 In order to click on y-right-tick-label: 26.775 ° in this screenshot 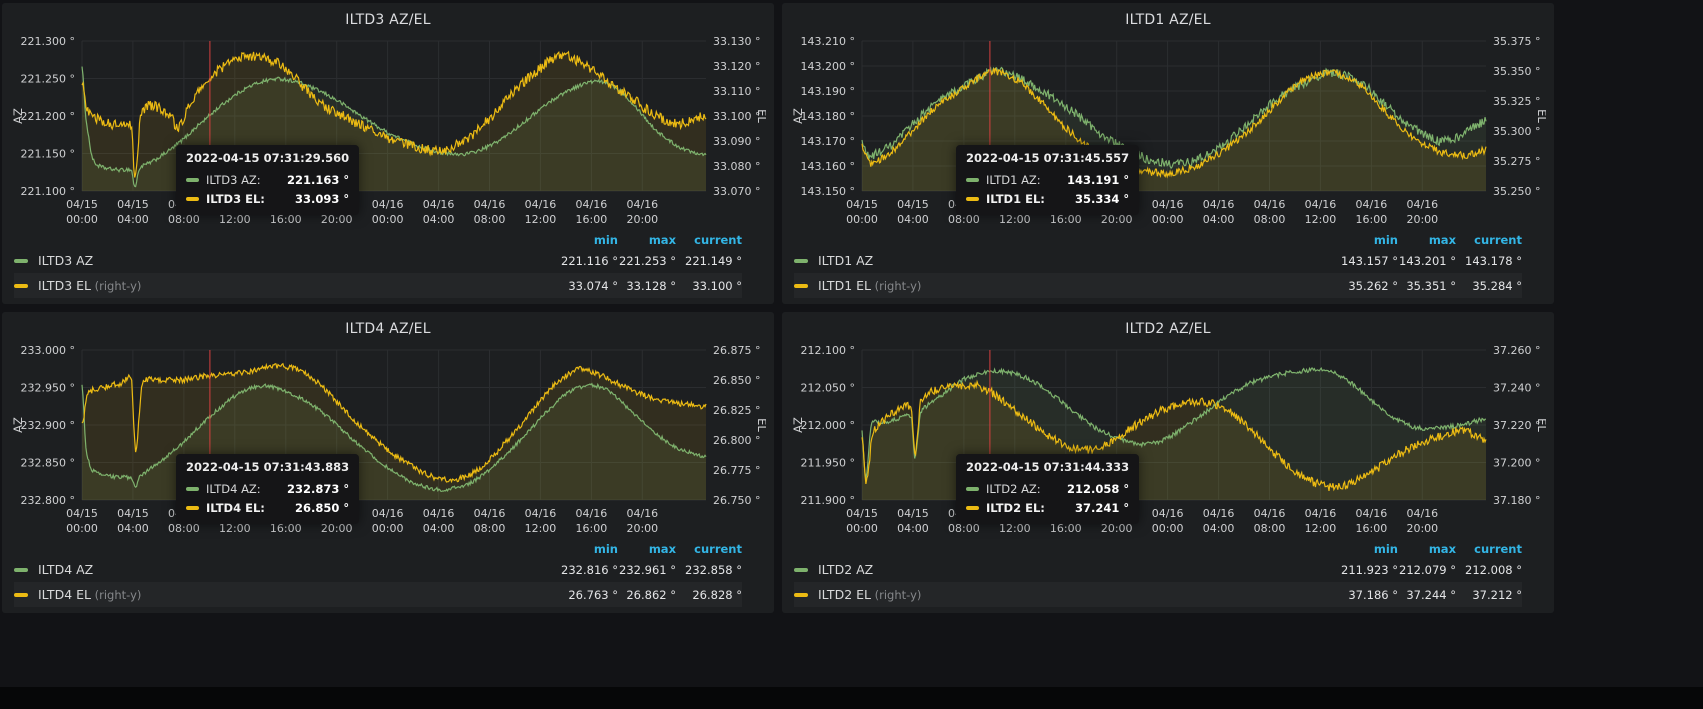, I will do `click(737, 470)`.